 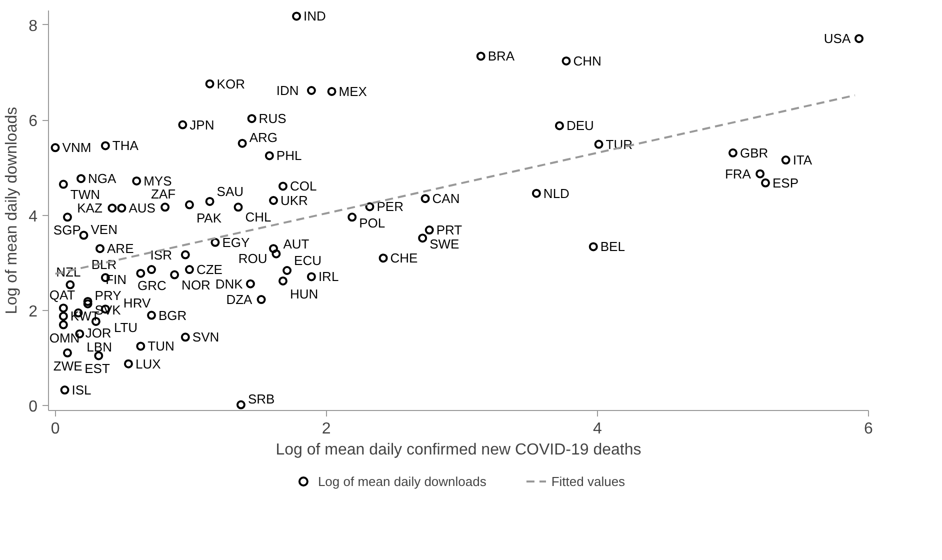 What do you see at coordinates (104, 229) in the screenshot?
I see `data-label: VEN` at bounding box center [104, 229].